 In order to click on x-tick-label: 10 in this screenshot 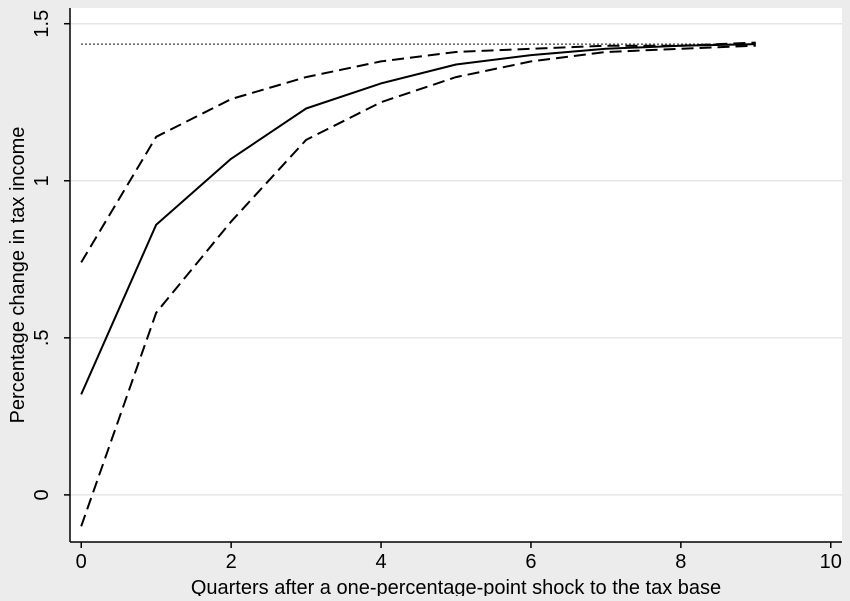, I will do `click(831, 562)`.